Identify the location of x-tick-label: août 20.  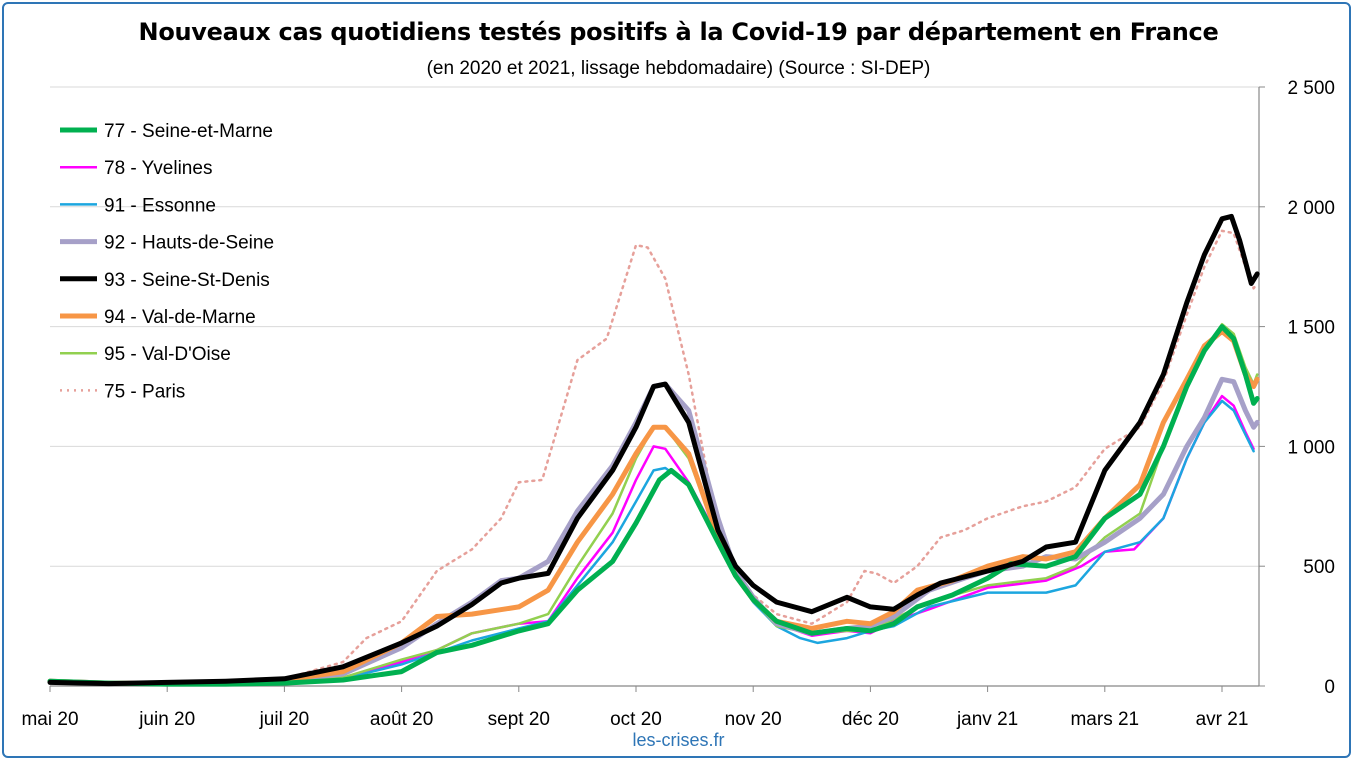
(401, 719).